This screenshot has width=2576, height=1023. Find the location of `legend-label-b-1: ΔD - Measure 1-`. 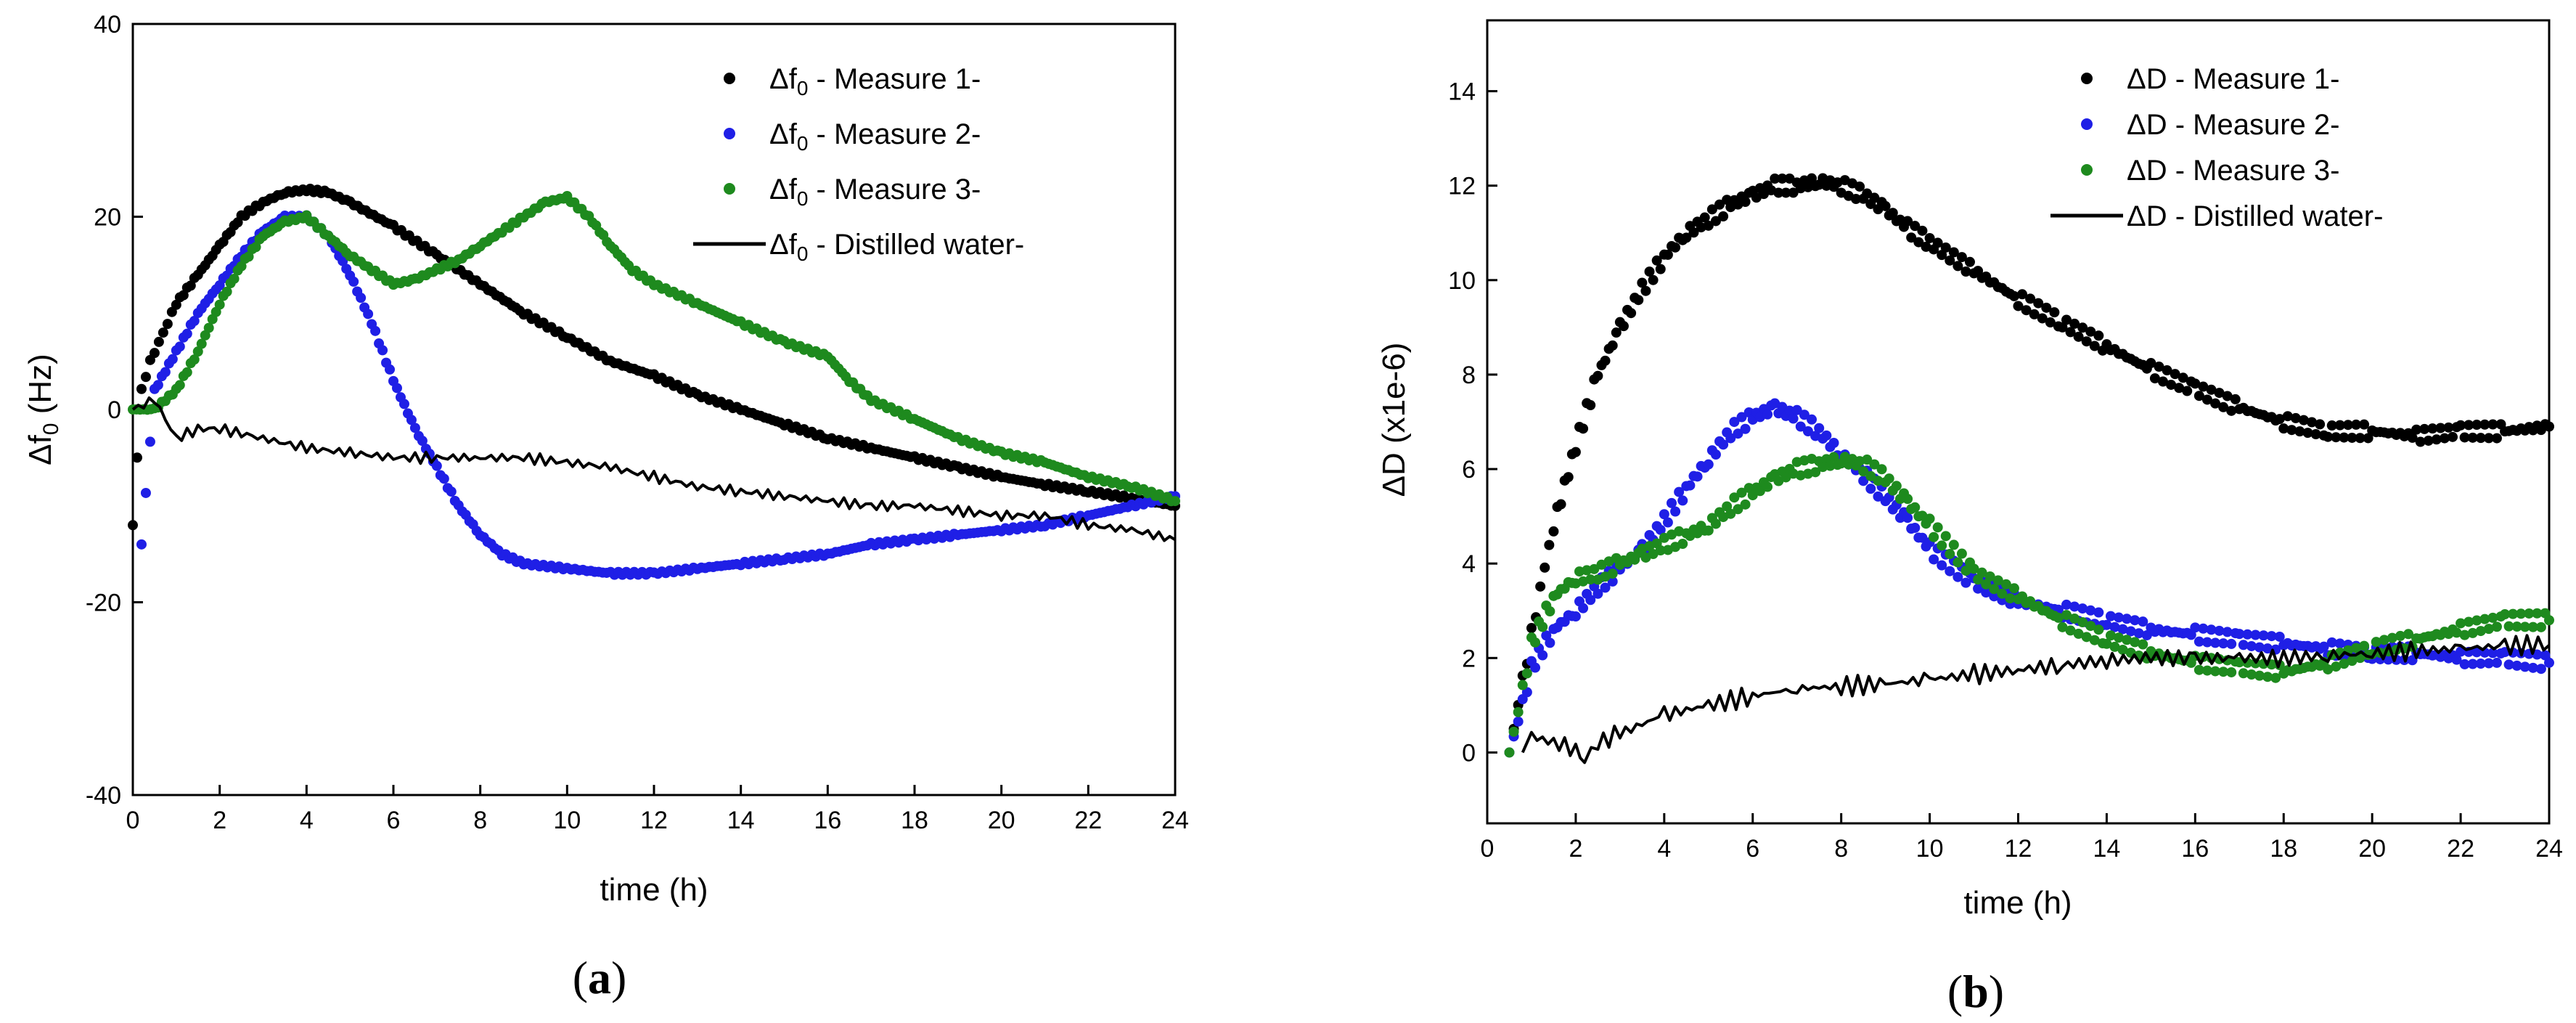

legend-label-b-1: ΔD - Measure 1- is located at coordinates (2233, 79).